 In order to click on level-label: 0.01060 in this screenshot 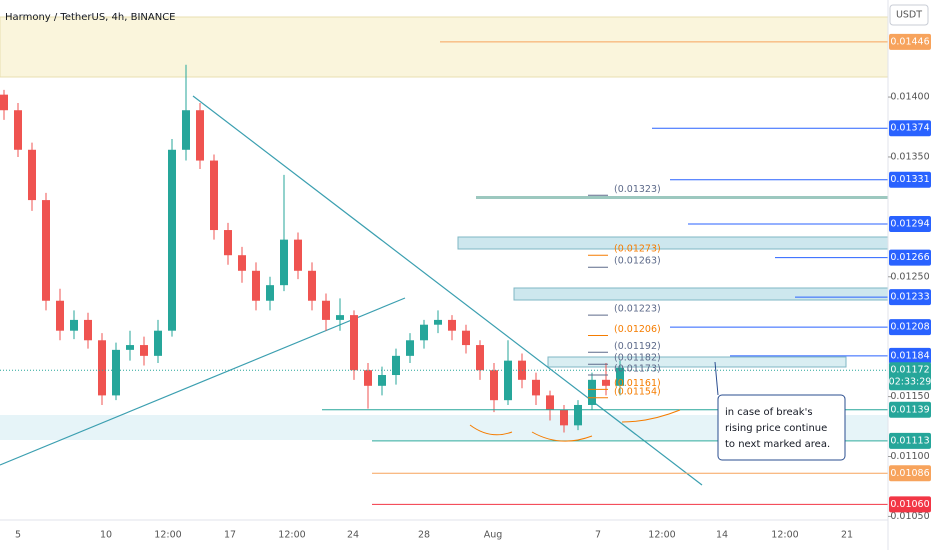, I will do `click(909, 504)`.